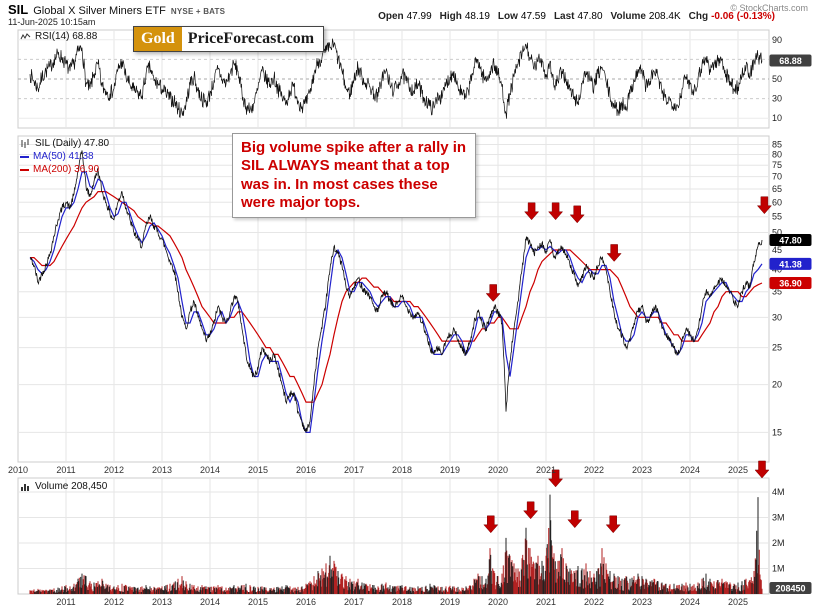 The image size is (813, 610). Describe the element at coordinates (790, 264) in the screenshot. I see `svg-text: 41.38` at that location.